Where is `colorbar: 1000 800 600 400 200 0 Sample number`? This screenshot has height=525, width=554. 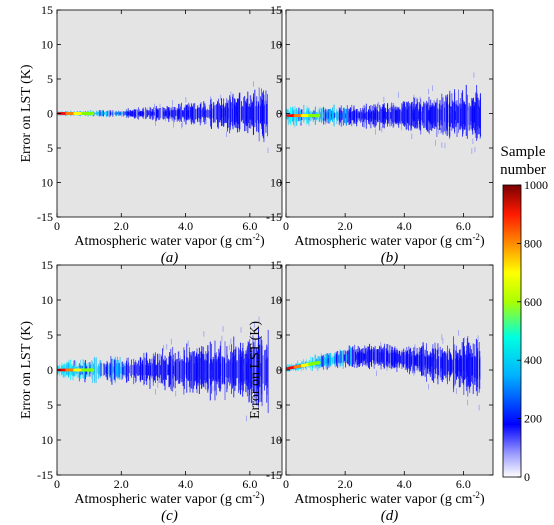 colorbar: 1000 800 600 400 200 0 Sample number is located at coordinates (524, 314).